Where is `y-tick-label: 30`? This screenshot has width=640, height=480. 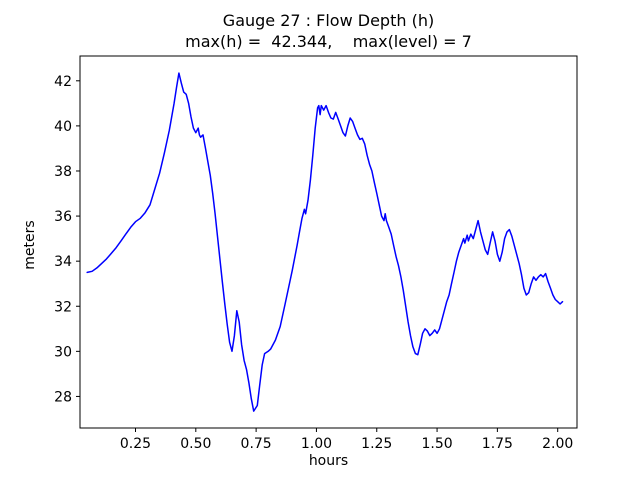 y-tick-label: 30 is located at coordinates (63, 352).